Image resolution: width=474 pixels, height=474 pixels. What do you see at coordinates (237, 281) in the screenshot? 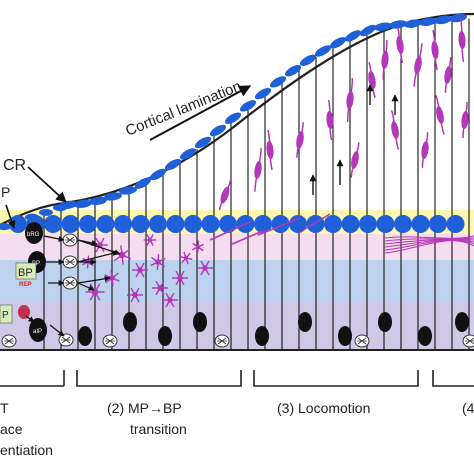
I see `band-blue` at bounding box center [237, 281].